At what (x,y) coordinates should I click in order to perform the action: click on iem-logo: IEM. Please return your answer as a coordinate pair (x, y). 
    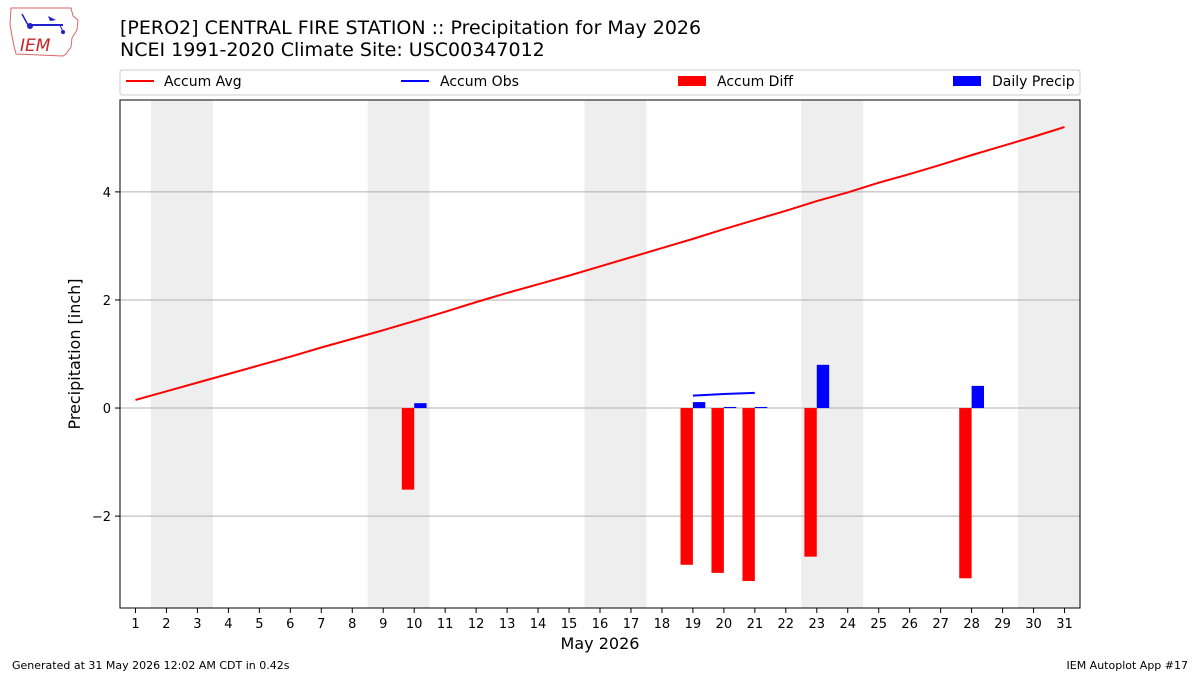
    Looking at the image, I should click on (44, 32).